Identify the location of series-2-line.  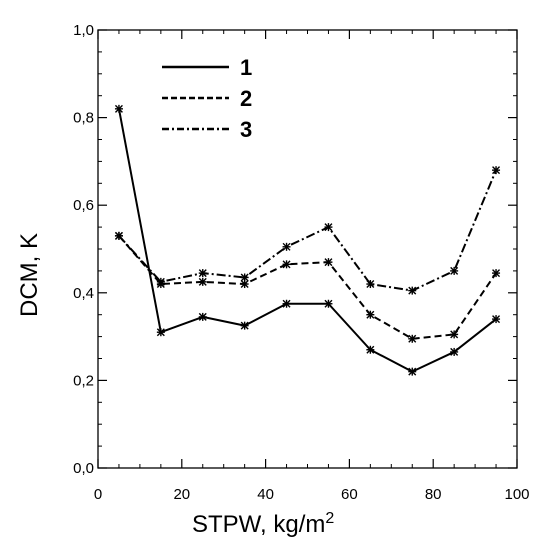
(307, 287).